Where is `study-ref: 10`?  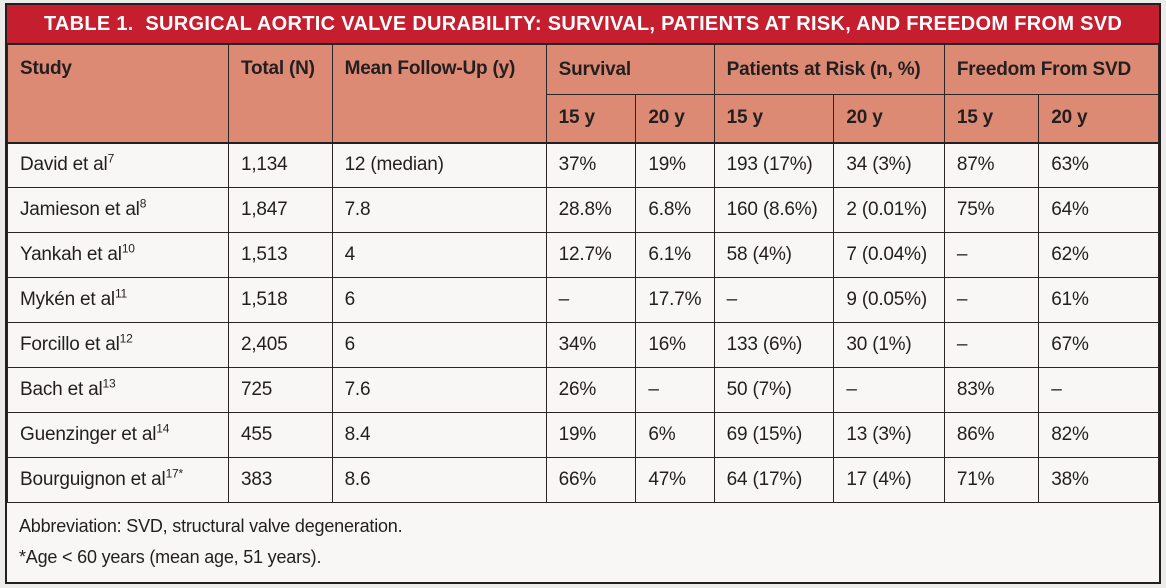 study-ref: 10 is located at coordinates (128, 248).